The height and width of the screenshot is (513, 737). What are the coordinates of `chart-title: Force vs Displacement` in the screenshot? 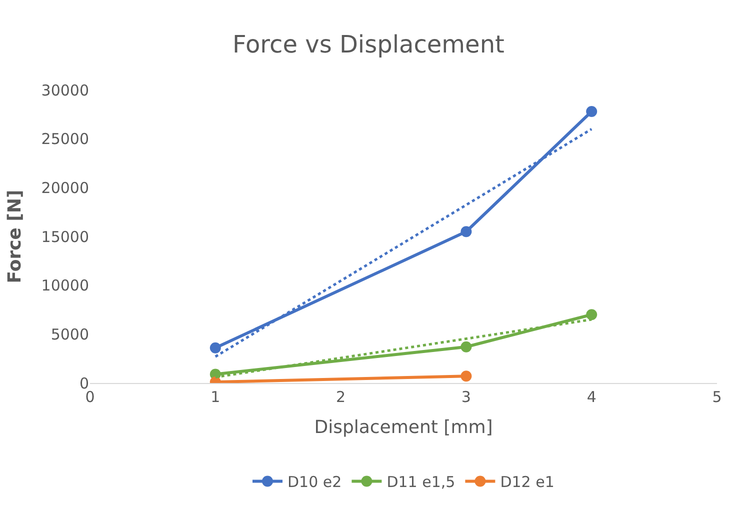 It's located at (368, 44).